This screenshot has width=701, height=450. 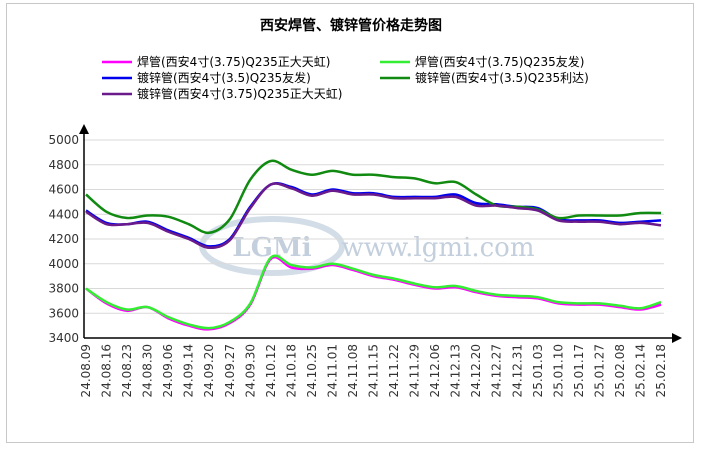 I want to click on x-tick-label: 24.12.27, so click(x=497, y=370).